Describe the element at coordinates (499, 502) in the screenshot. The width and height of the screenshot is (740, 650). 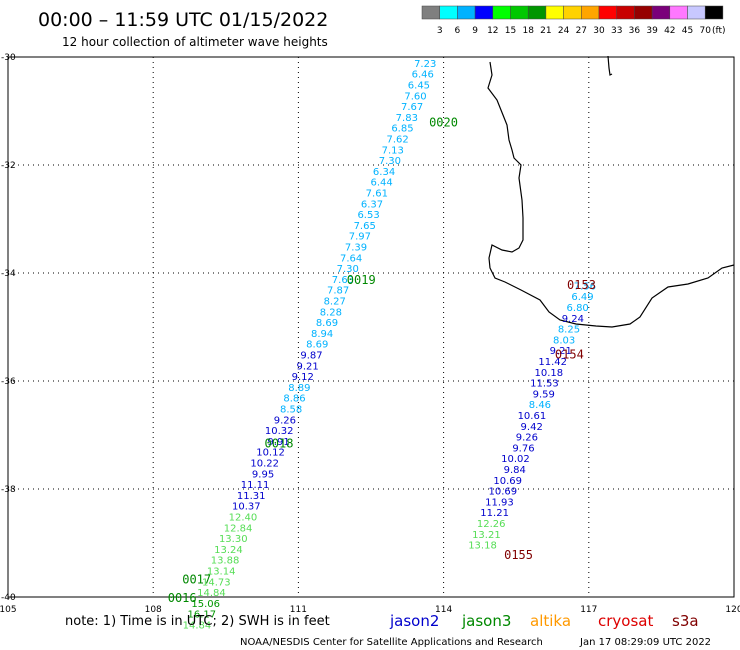
I see `wave-height-value: 11.93` at that location.